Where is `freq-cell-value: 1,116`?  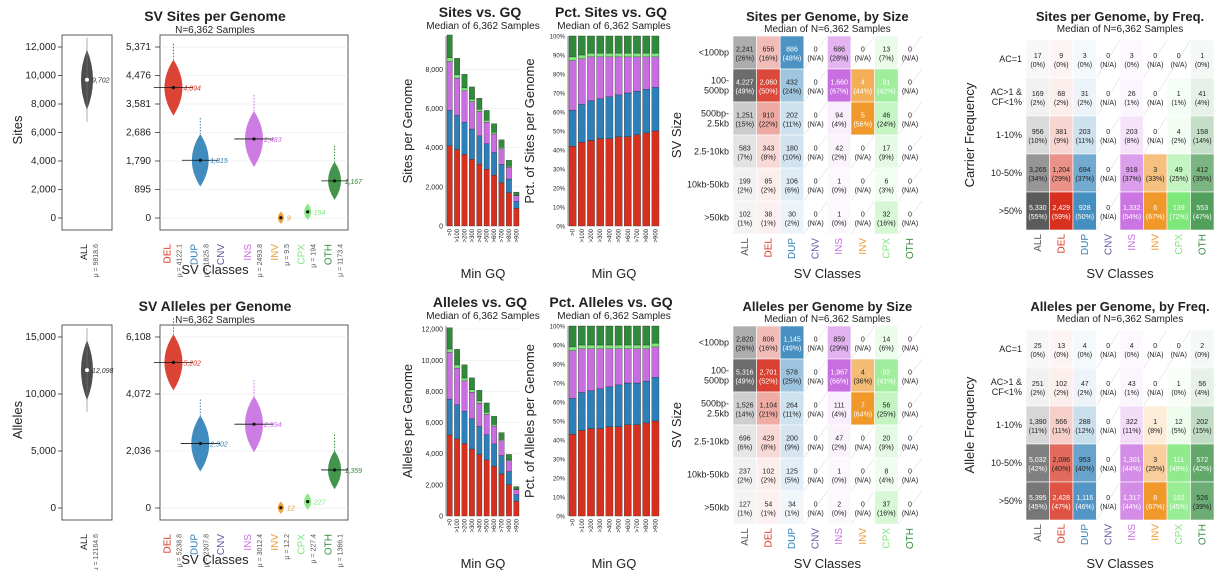
freq-cell-value: 1,116 is located at coordinates (1084, 498).